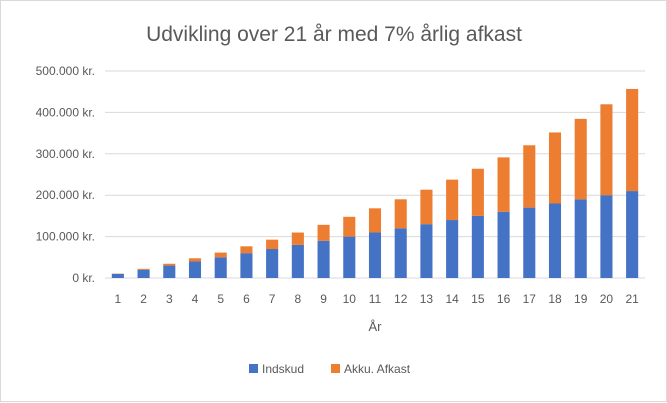  What do you see at coordinates (118, 299) in the screenshot?
I see `x-tick-label: 1` at bounding box center [118, 299].